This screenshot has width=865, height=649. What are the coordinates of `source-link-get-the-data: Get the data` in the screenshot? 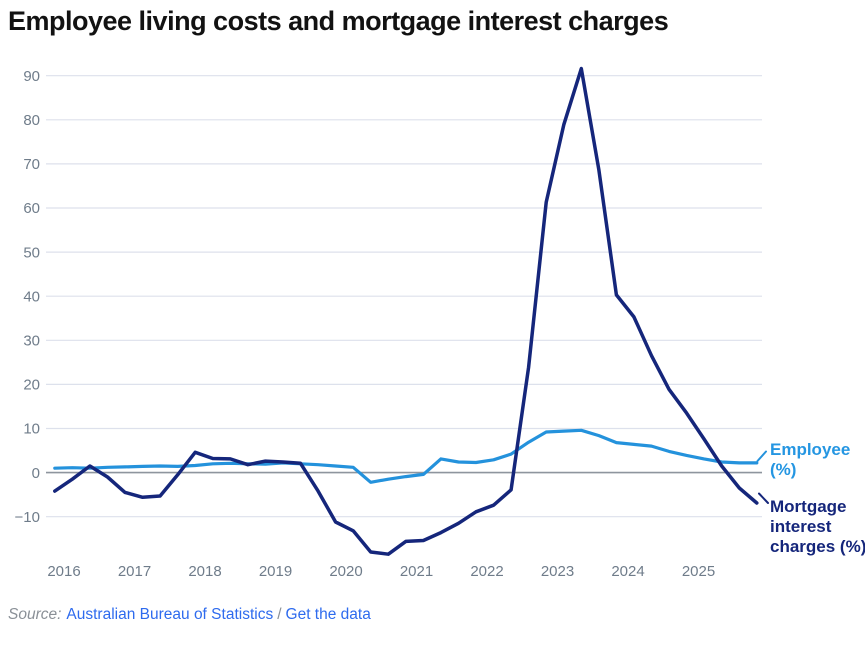 It's located at (328, 614).